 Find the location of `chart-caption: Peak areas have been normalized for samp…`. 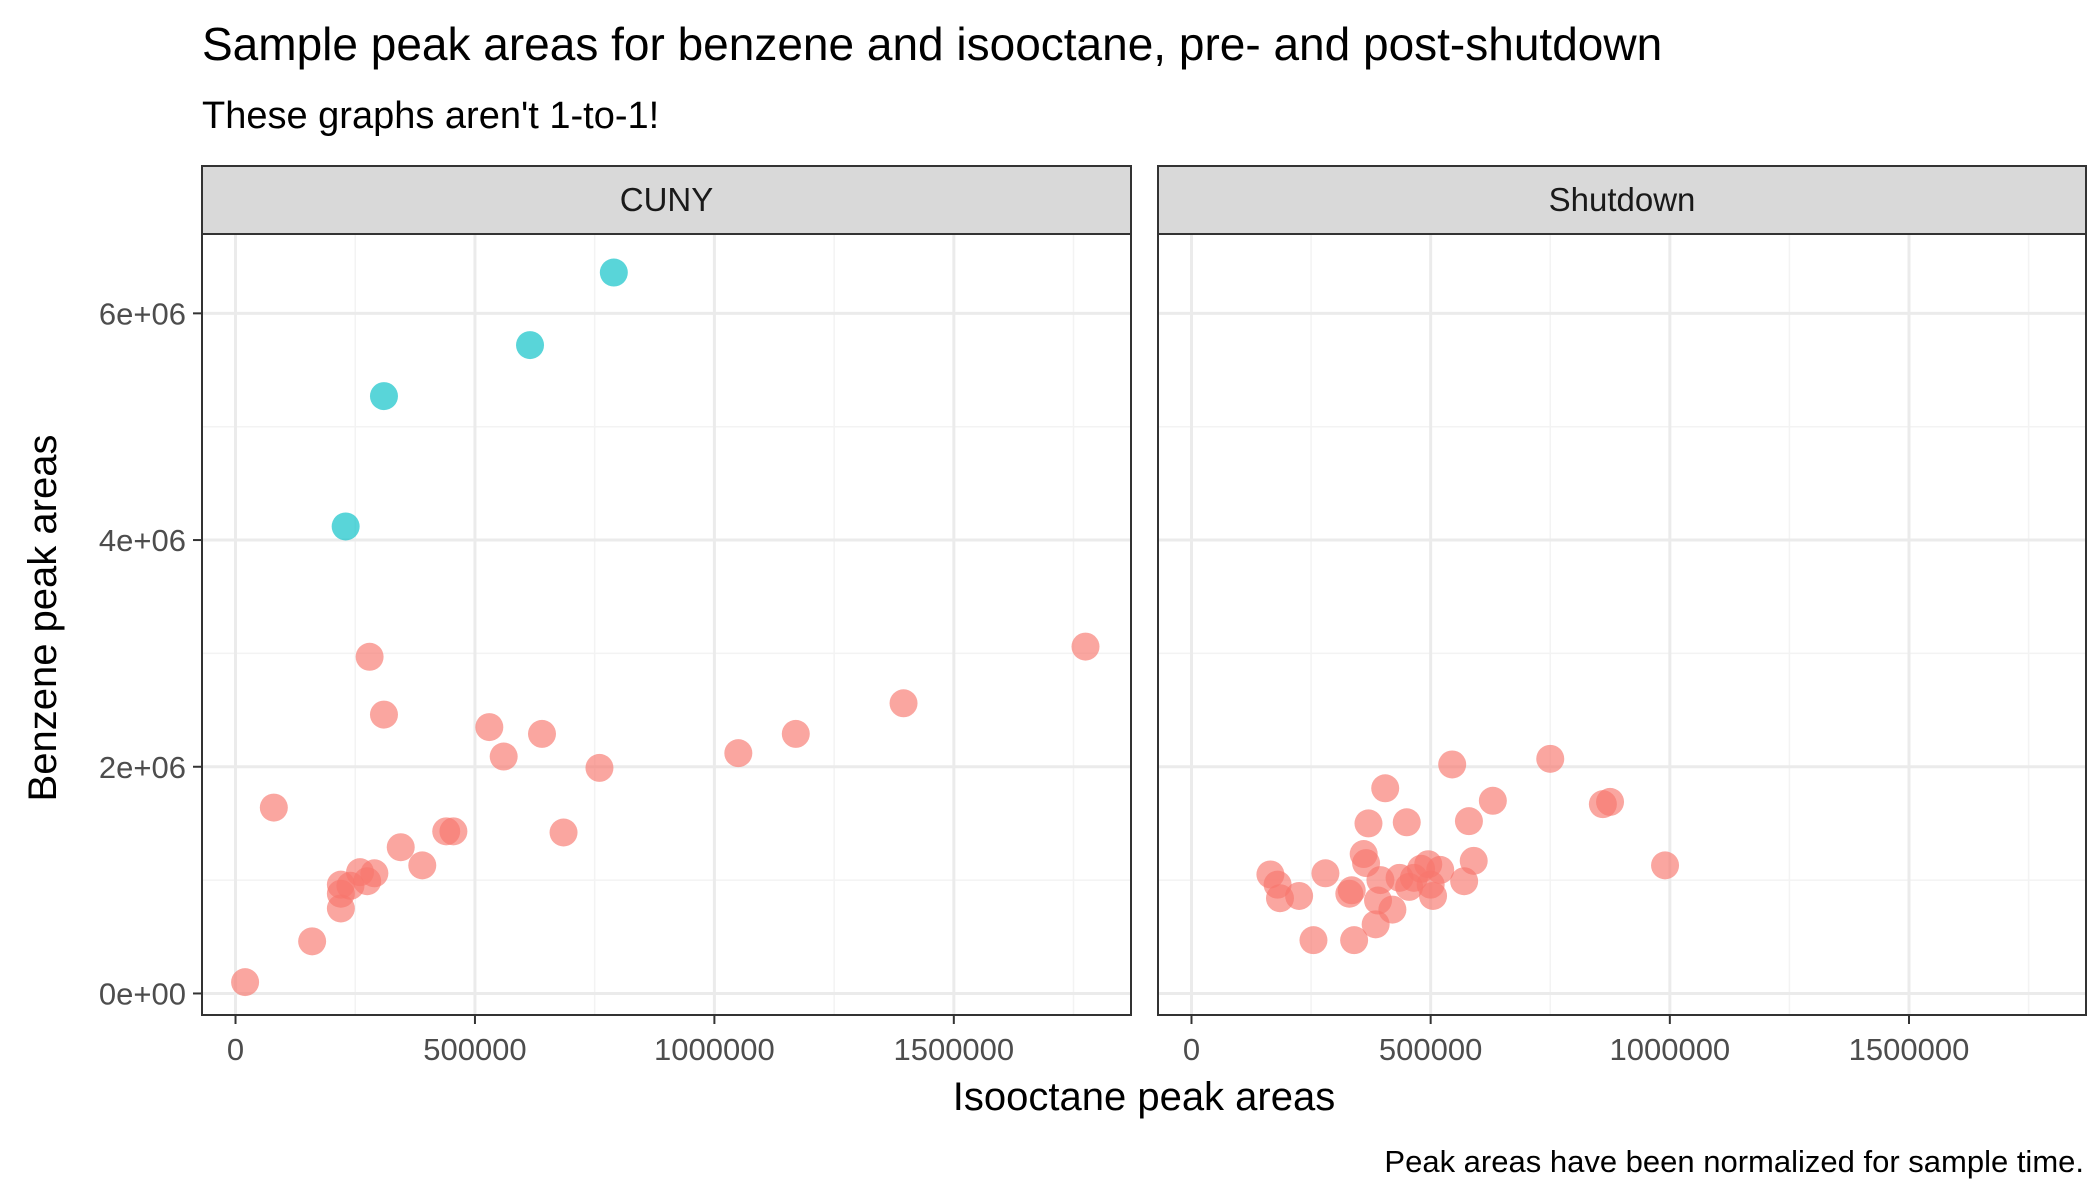

chart-caption: Peak areas have been normalized for samp… is located at coordinates (1734, 1161).